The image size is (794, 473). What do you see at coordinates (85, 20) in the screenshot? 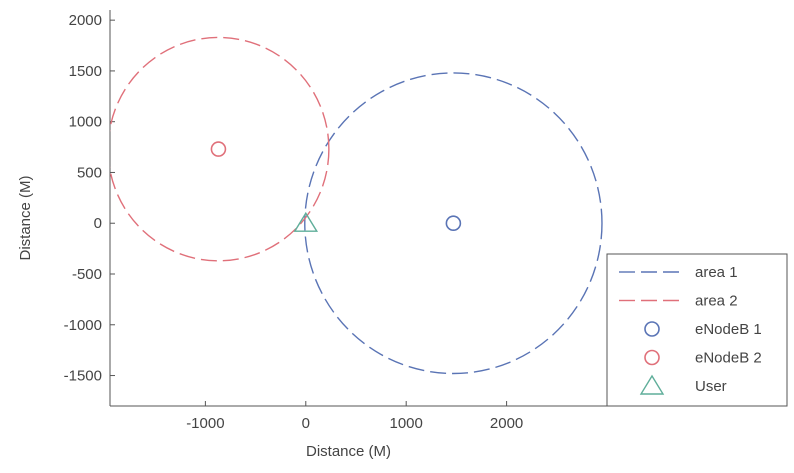
I see `y-tick-label: 2000` at bounding box center [85, 20].